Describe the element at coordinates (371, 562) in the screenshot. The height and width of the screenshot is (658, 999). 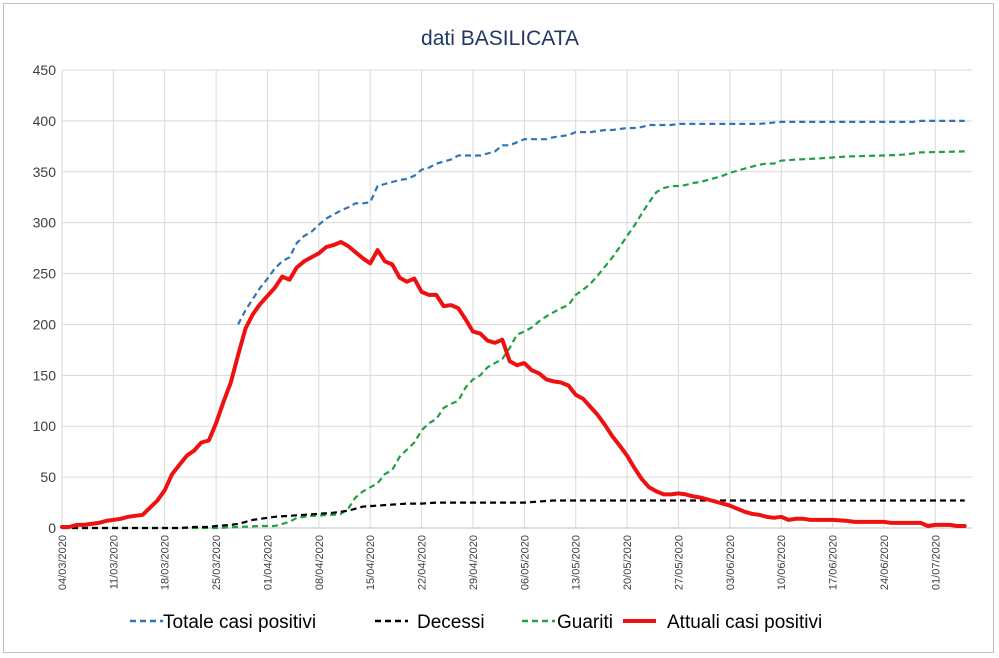
I see `x-tick-label: 15/04/2020` at that location.